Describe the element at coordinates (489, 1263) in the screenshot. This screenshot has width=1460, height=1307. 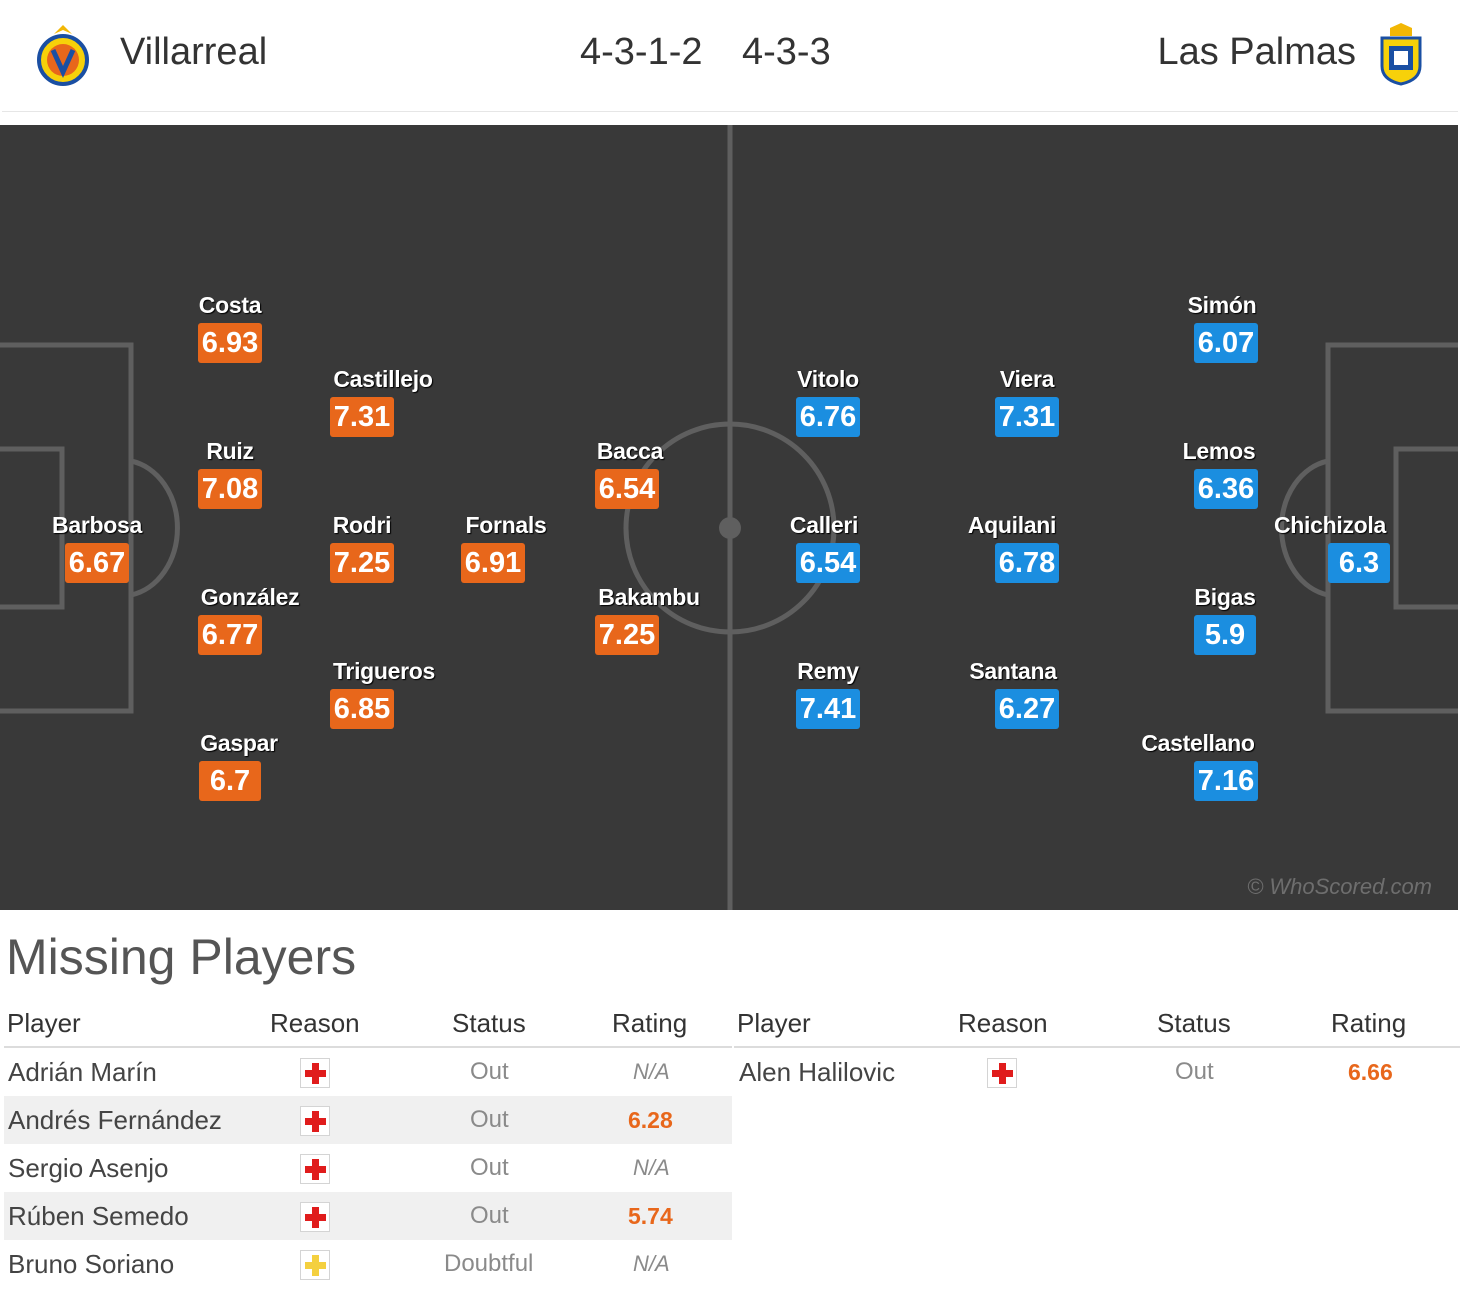
I see `status: Doubtful` at that location.